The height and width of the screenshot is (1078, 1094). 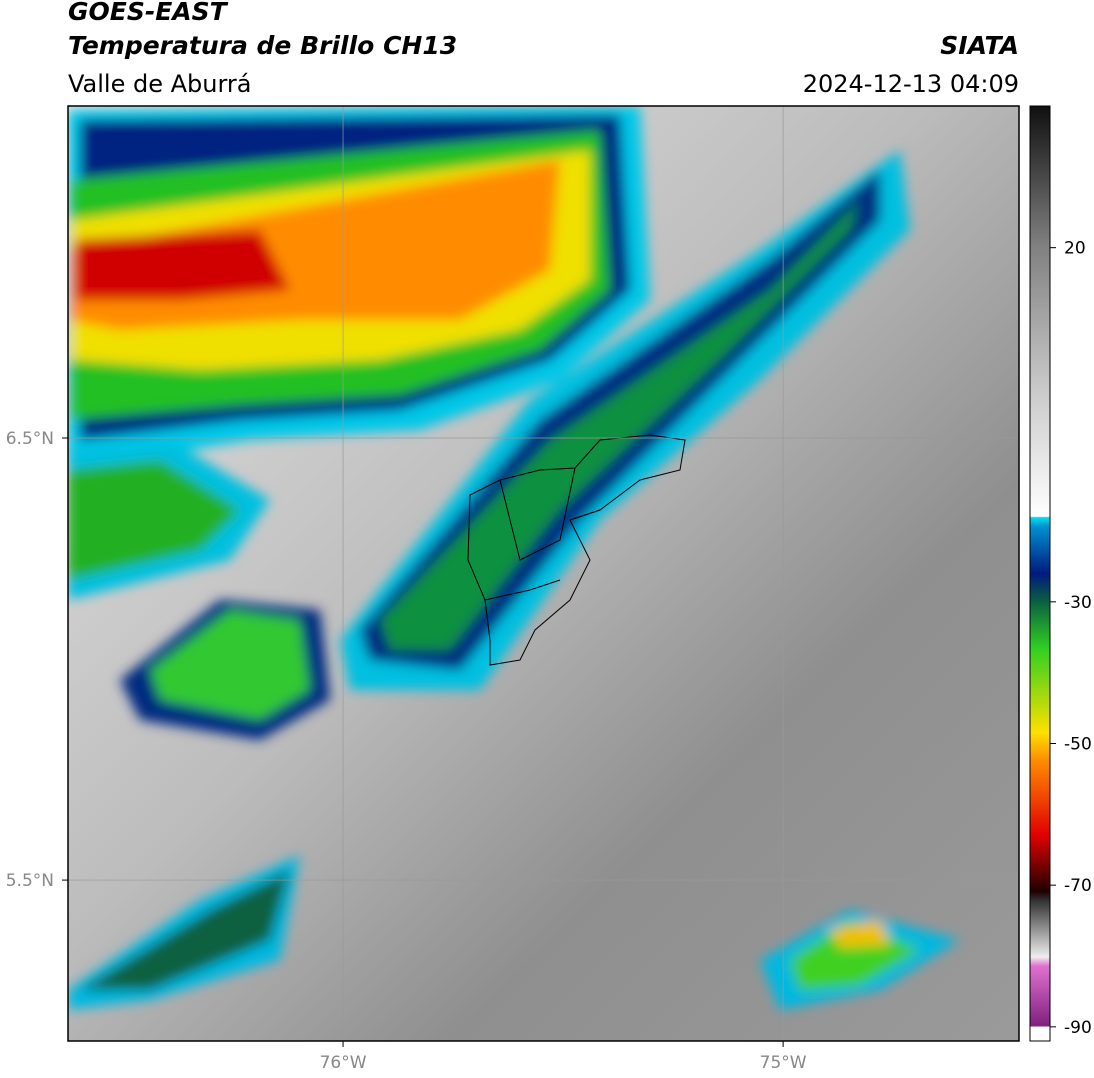 What do you see at coordinates (783, 1063) in the screenshot?
I see `x-tick-label: 75°W` at bounding box center [783, 1063].